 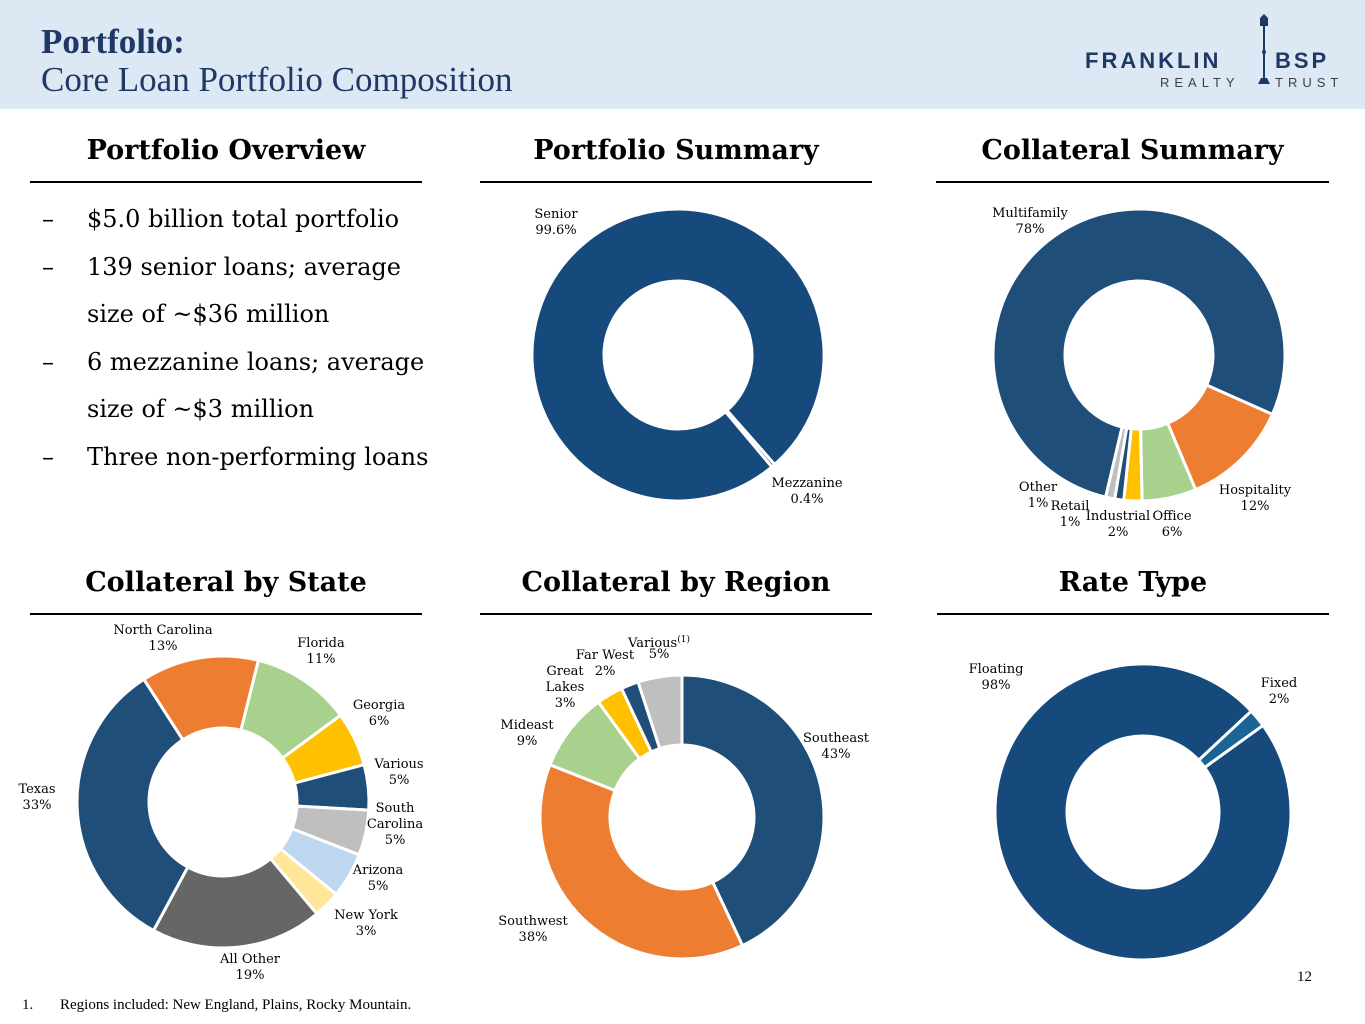 What do you see at coordinates (1038, 495) in the screenshot?
I see `collateral-summary-slice-label: Other 1%` at bounding box center [1038, 495].